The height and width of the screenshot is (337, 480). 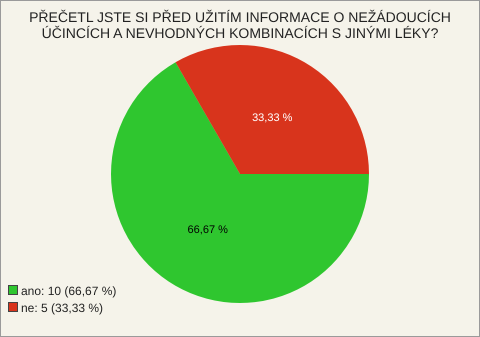 What do you see at coordinates (68, 291) in the screenshot?
I see `legend-label: ano: 10 (66,67 %)` at bounding box center [68, 291].